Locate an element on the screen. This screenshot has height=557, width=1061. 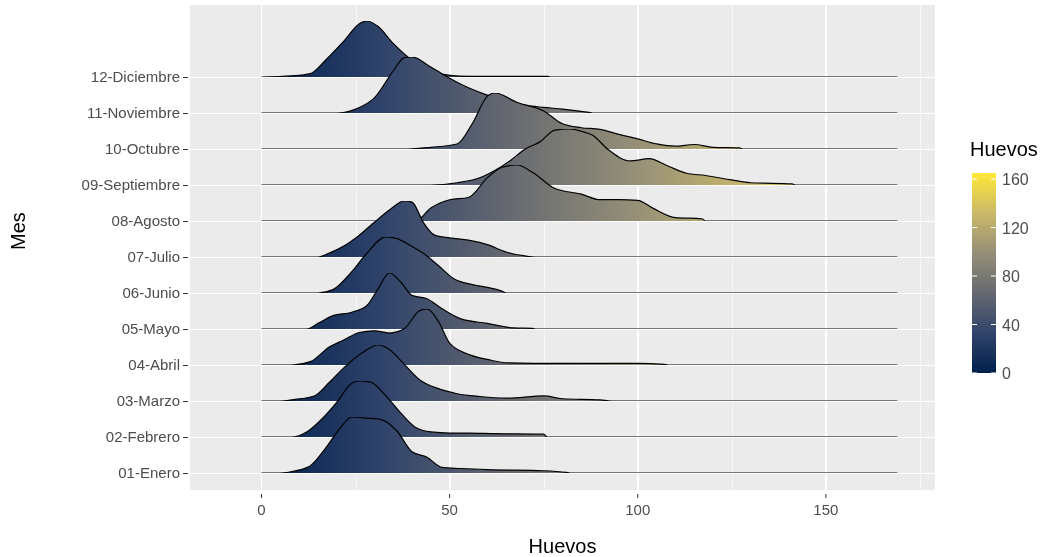
text: Mes is located at coordinates (18, 231).